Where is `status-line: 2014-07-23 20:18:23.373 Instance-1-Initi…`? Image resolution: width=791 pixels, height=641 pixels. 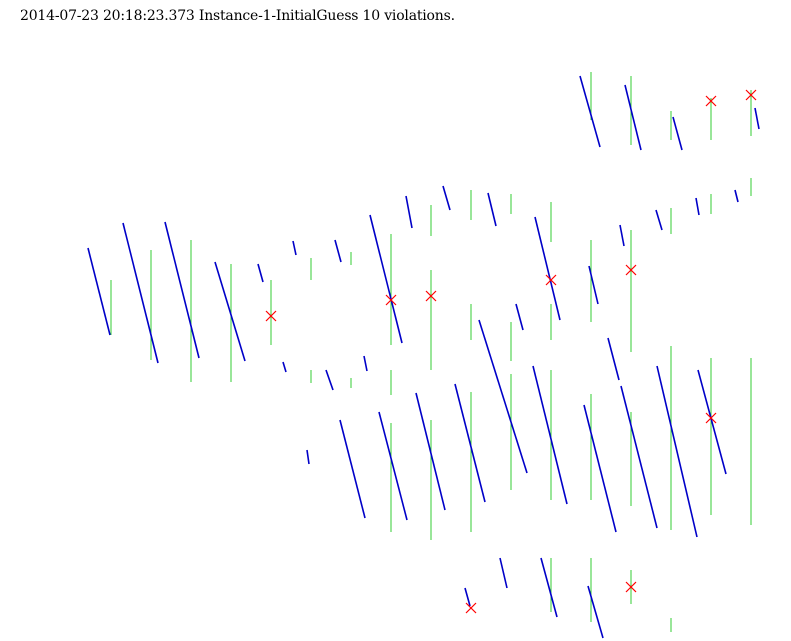
status-line: 2014-07-23 20:18:23.373 Instance-1-Initi… is located at coordinates (237, 16).